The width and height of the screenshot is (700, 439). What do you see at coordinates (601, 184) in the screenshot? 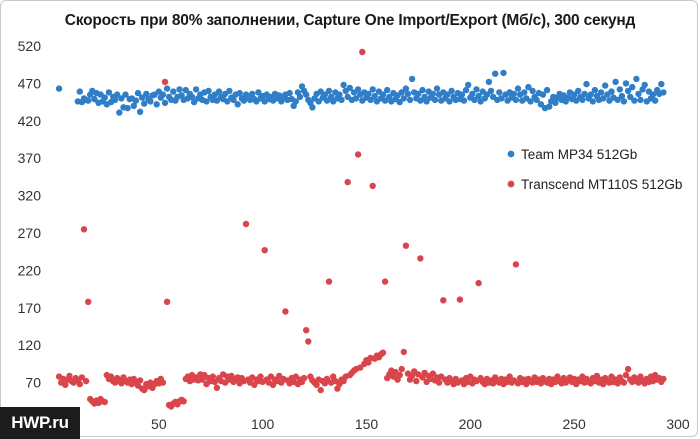
I see `legend-label: Transcend MT110S 512Gb` at bounding box center [601, 184].